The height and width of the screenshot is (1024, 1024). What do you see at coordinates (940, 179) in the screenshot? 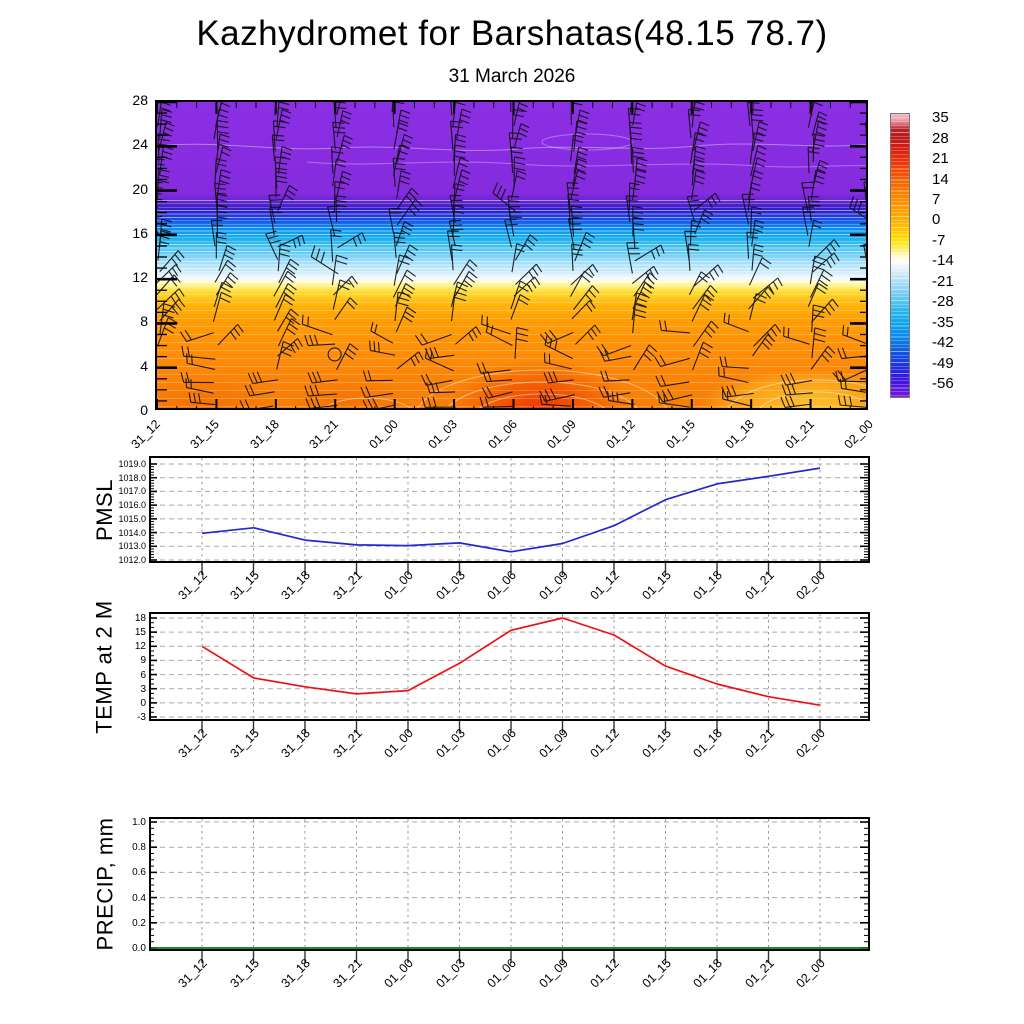
I see `colorbar-tick-label: 14` at bounding box center [940, 179].